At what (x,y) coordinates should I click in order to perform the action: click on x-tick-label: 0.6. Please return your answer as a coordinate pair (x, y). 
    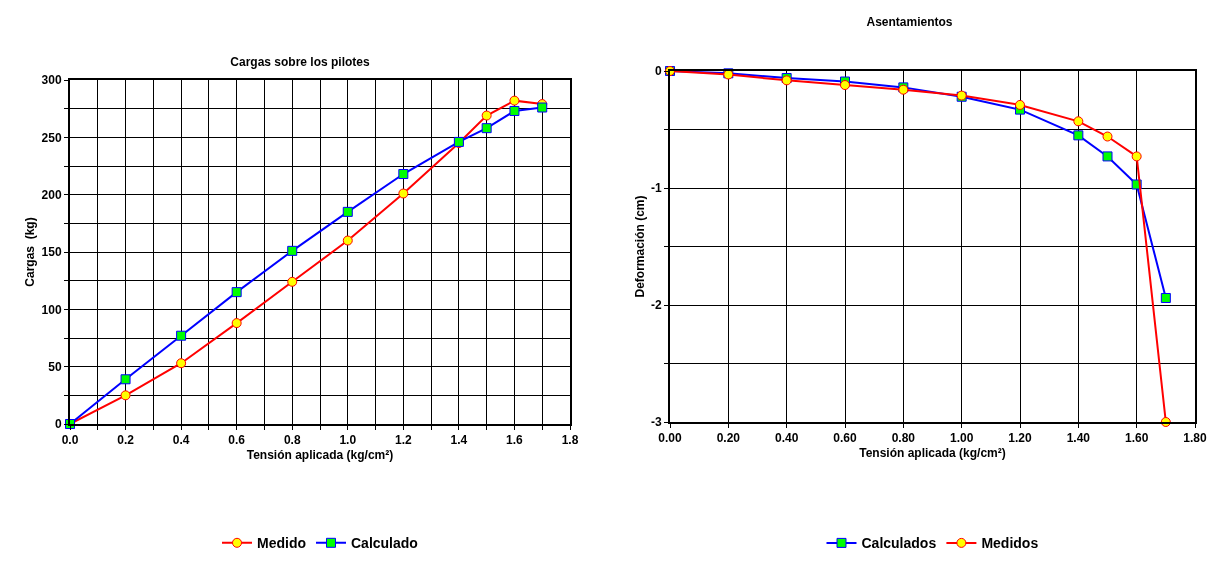
    Looking at the image, I should click on (237, 440).